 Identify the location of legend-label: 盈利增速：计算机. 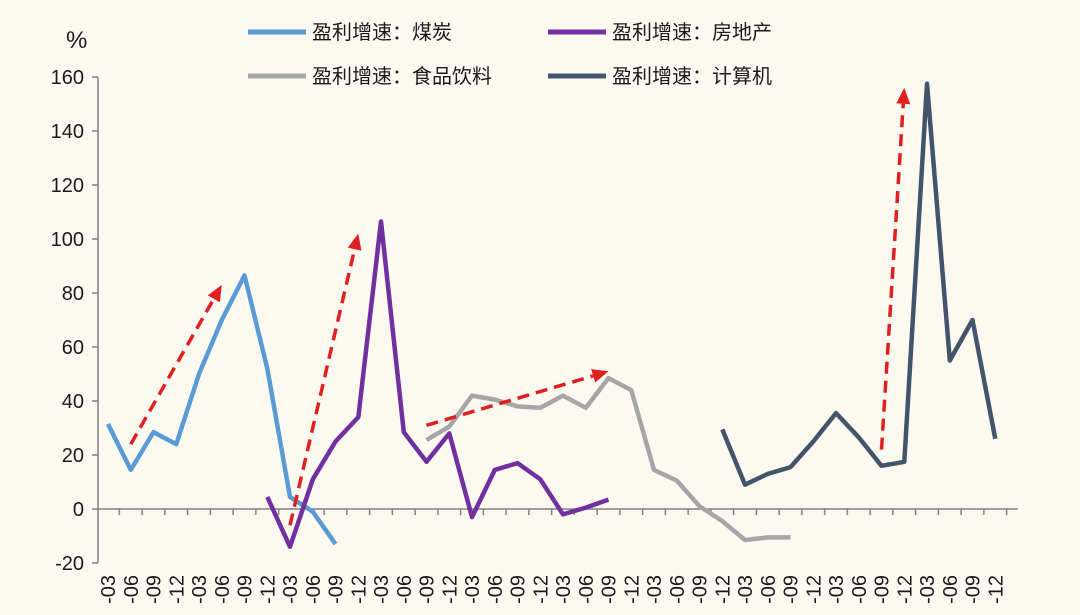
(692, 76).